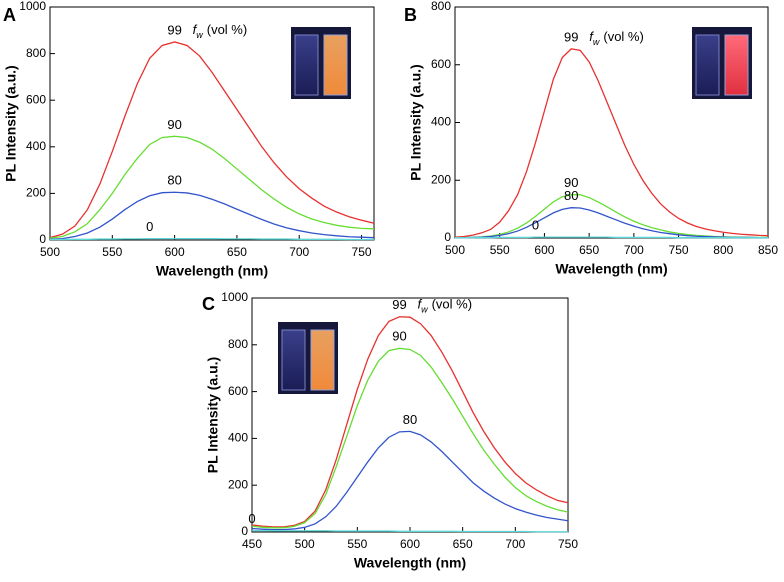 The image size is (784, 582). I want to click on panel-label: C, so click(208, 304).